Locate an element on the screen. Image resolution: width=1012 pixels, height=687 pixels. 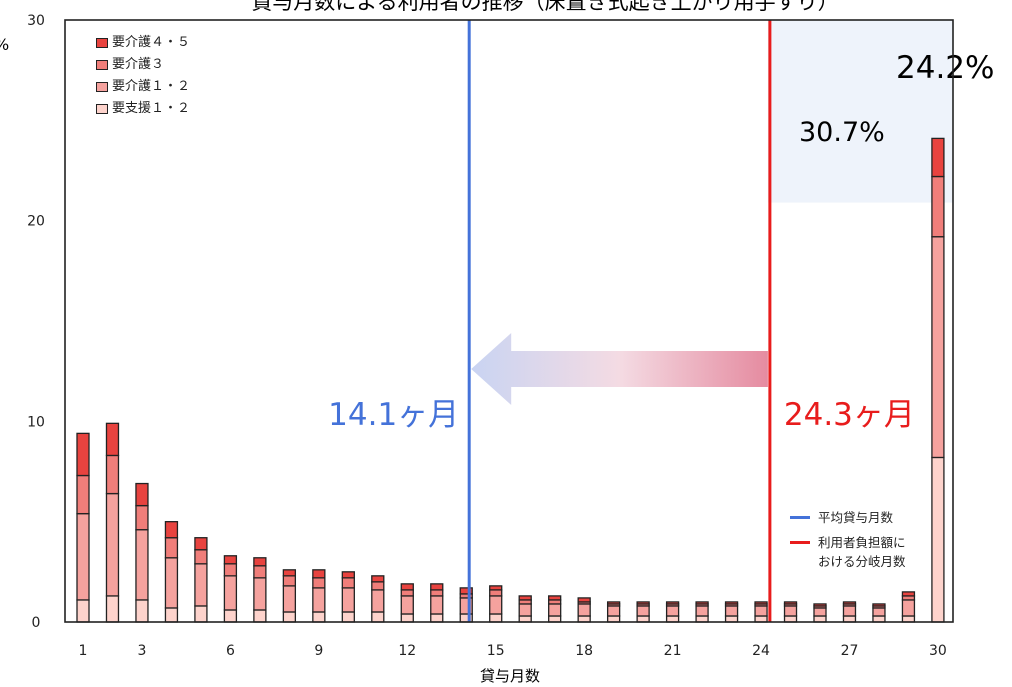
legend-label: 要支援１・２ is located at coordinates (151, 108).